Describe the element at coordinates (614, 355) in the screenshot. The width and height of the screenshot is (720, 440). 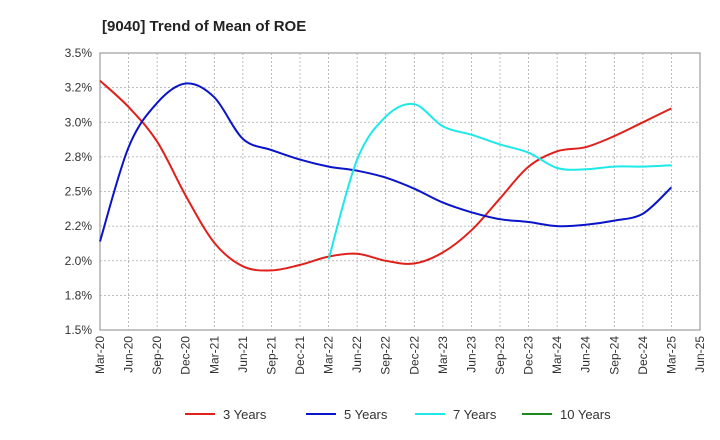
I see `x-tick-label: Sep-24` at that location.